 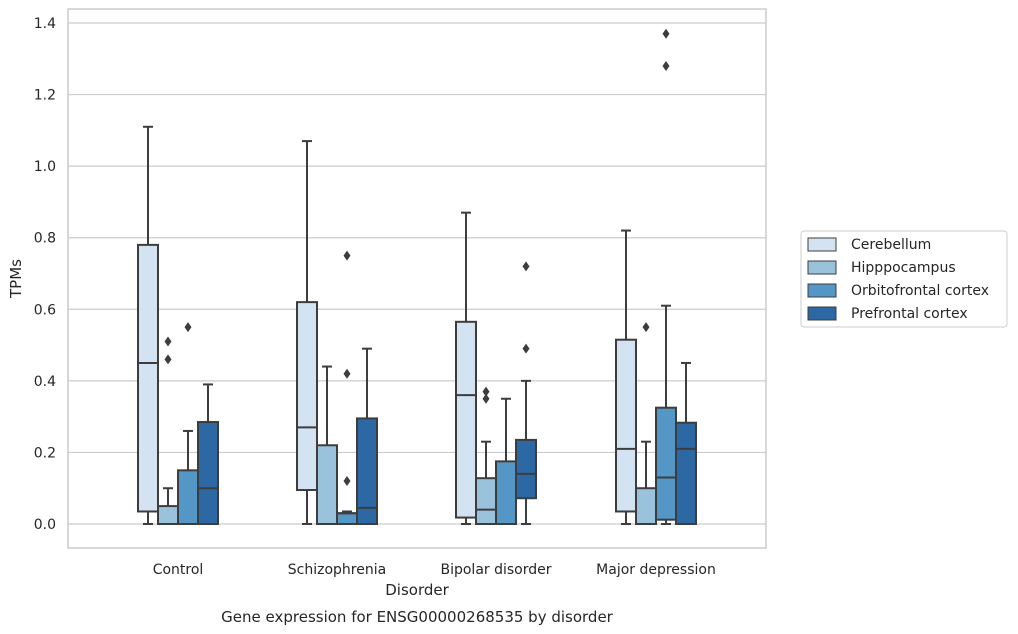 What do you see at coordinates (178, 570) in the screenshot?
I see `x-tick-label: Control` at bounding box center [178, 570].